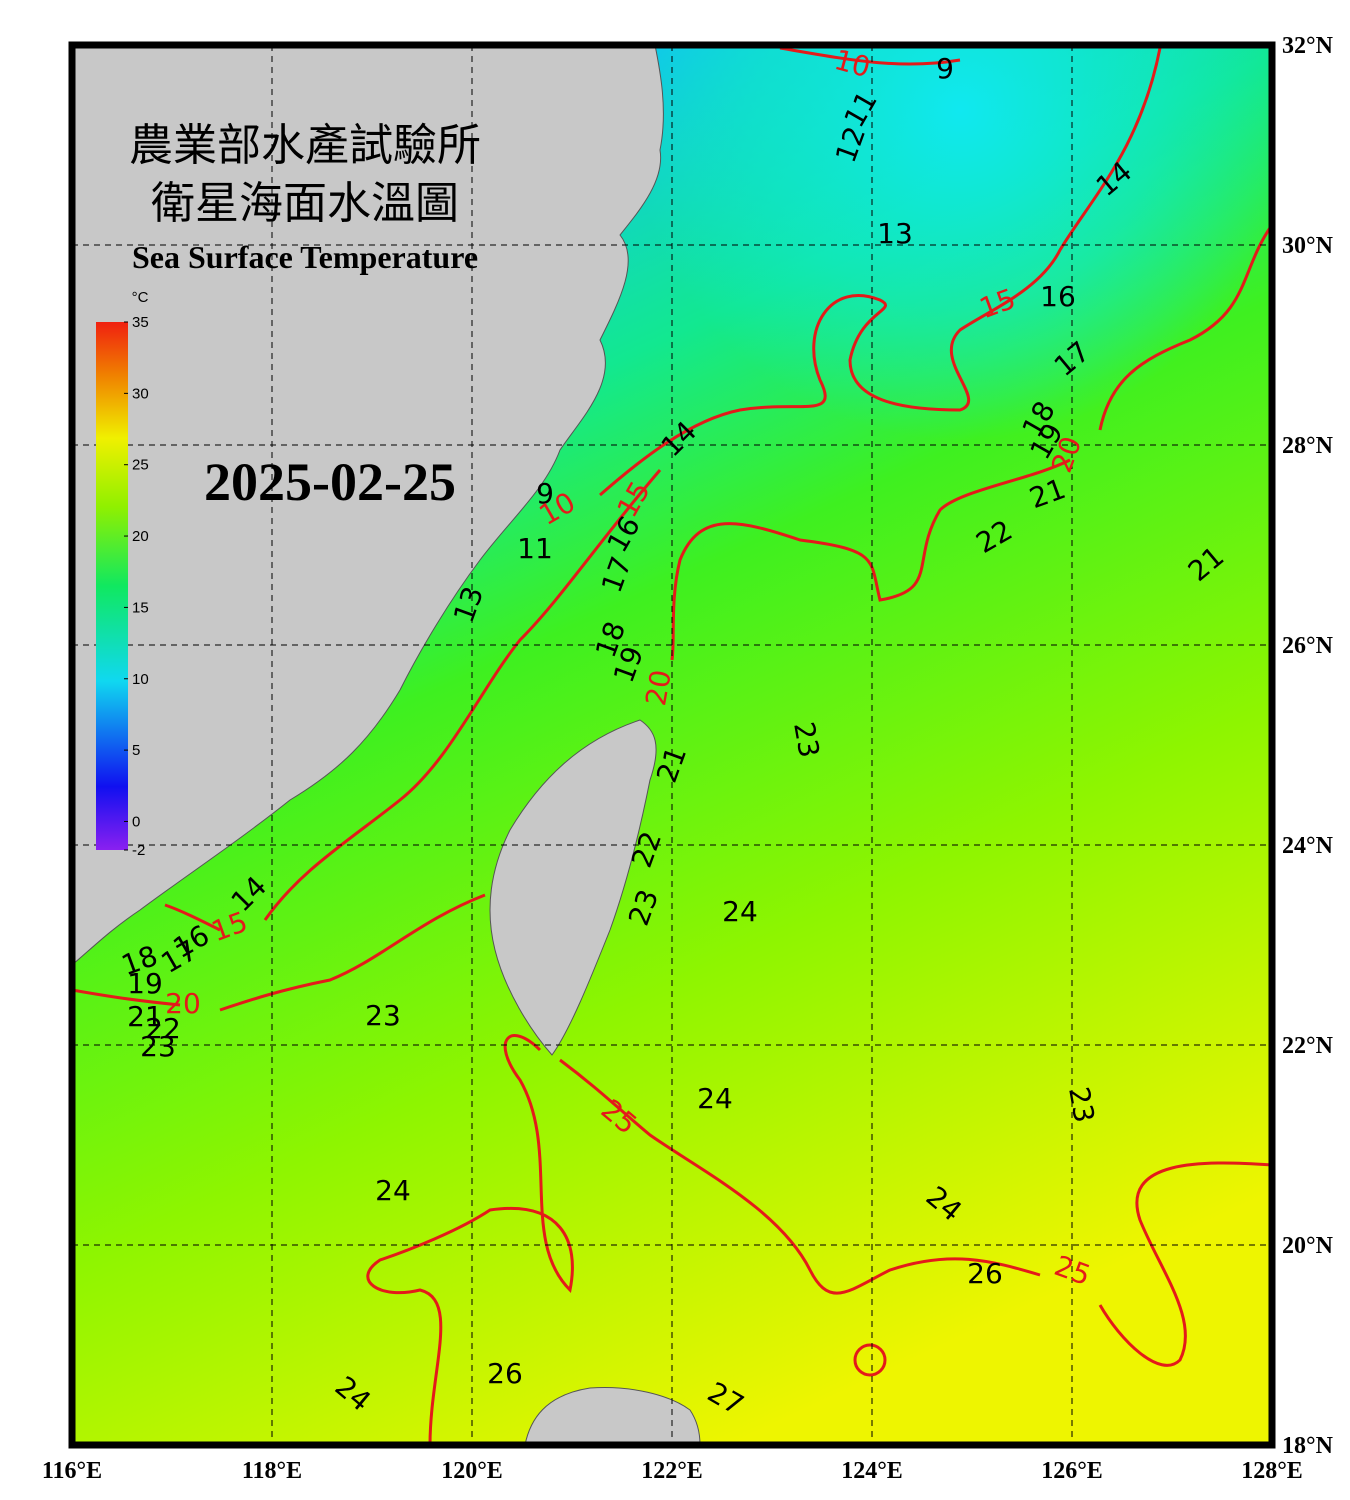 The height and width of the screenshot is (1500, 1350). Describe the element at coordinates (72, 1471) in the screenshot. I see `lon-label: 116°E` at that location.